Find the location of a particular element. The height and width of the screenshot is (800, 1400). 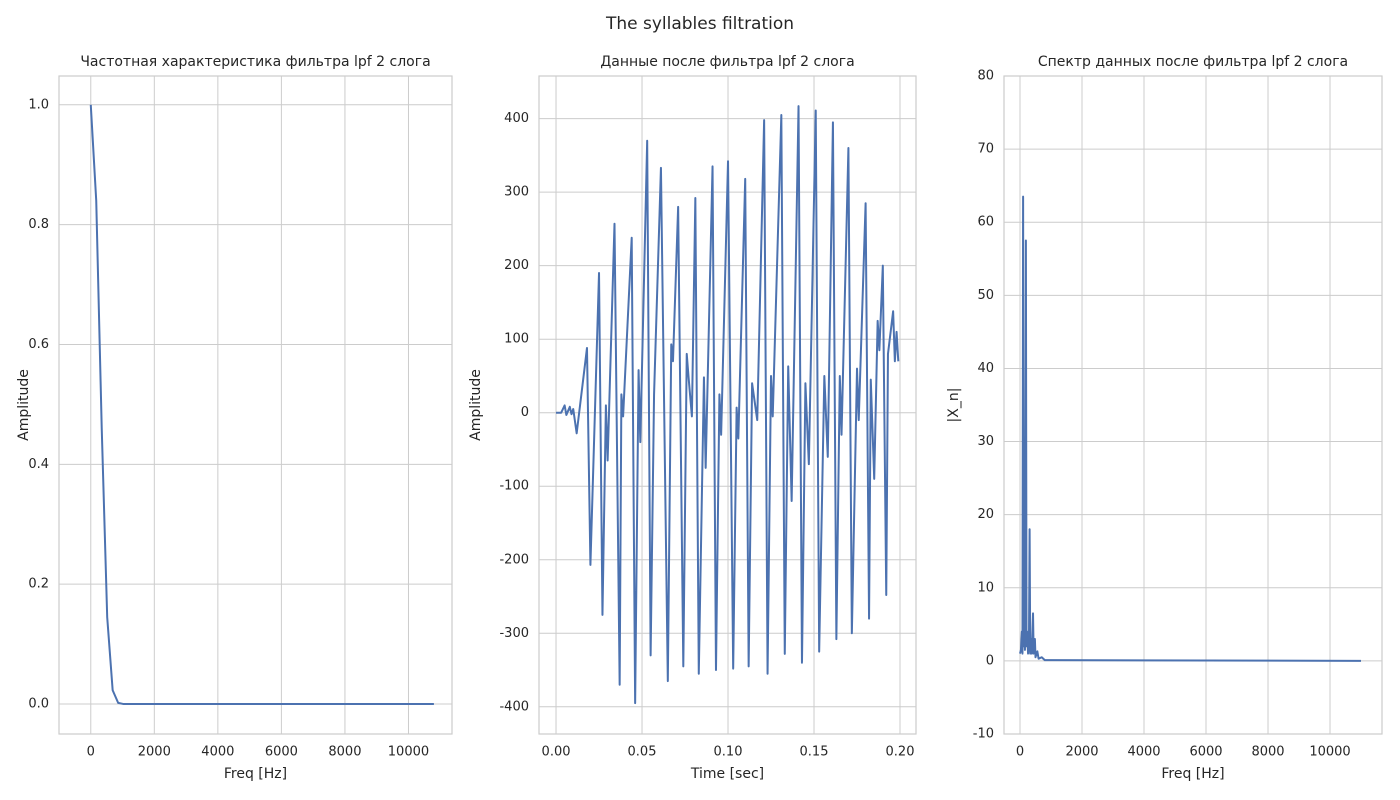

y-tick-label: -100 is located at coordinates (514, 486).